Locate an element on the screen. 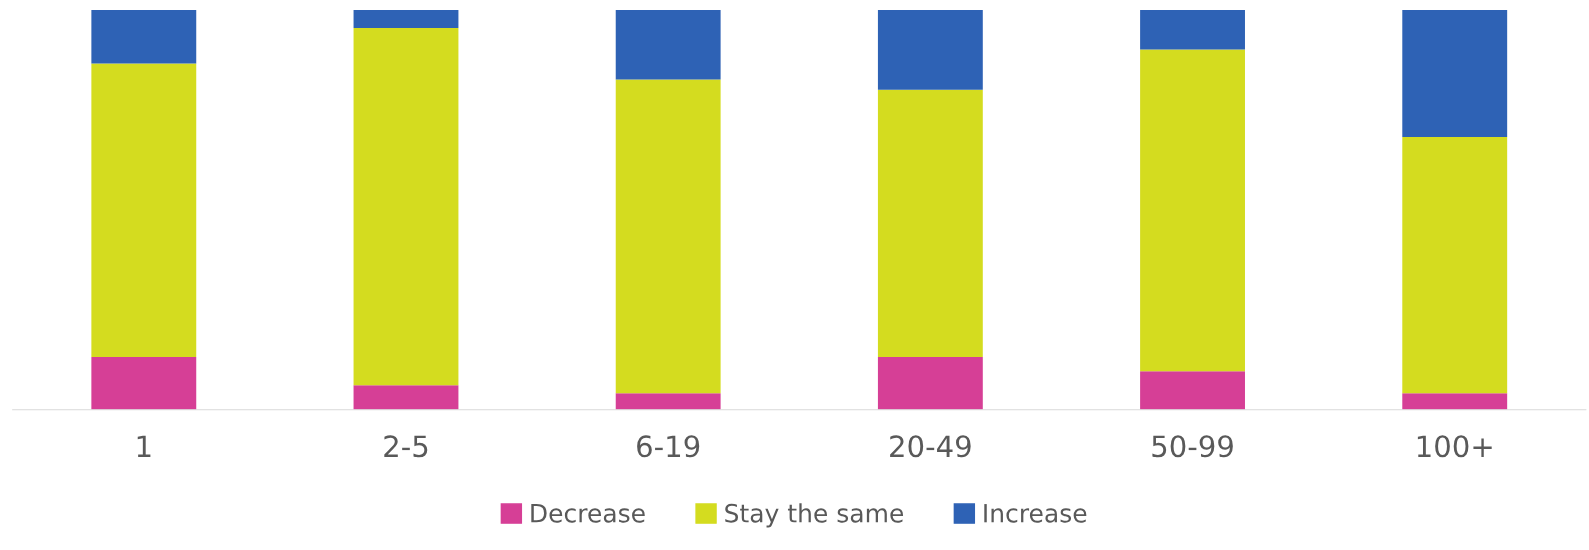 The height and width of the screenshot is (550, 1589). x-tick-label: 20-49 is located at coordinates (930, 446).